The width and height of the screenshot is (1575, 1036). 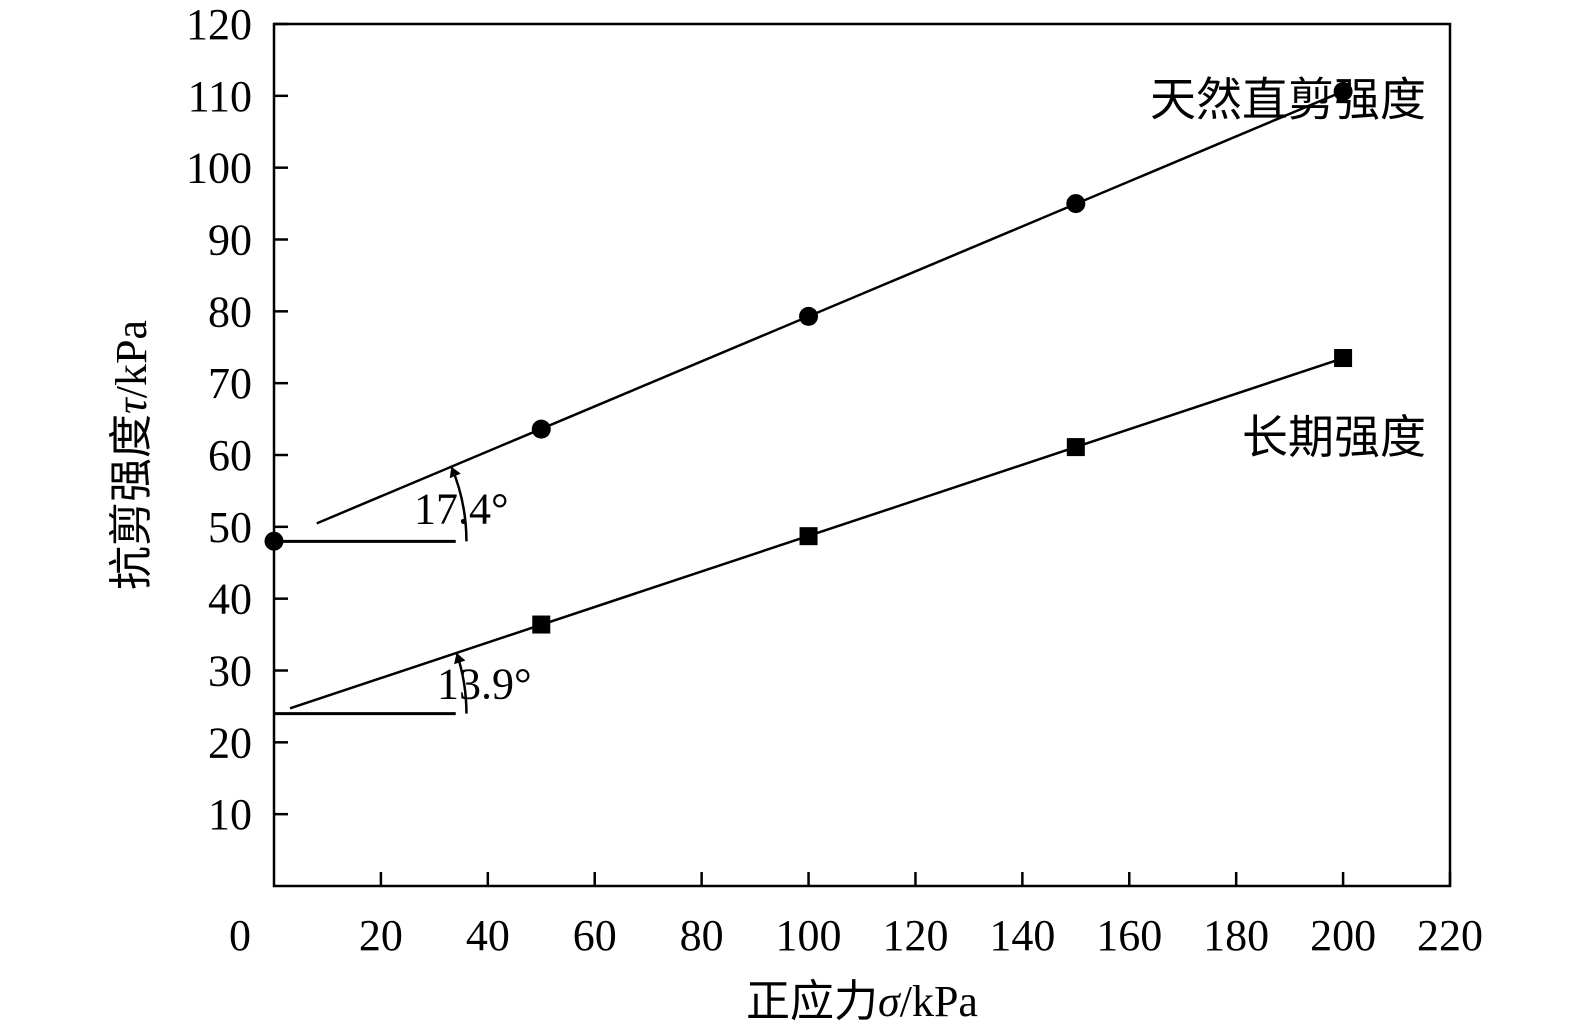 I want to click on x-tick-label: 220, so click(x=1450, y=935).